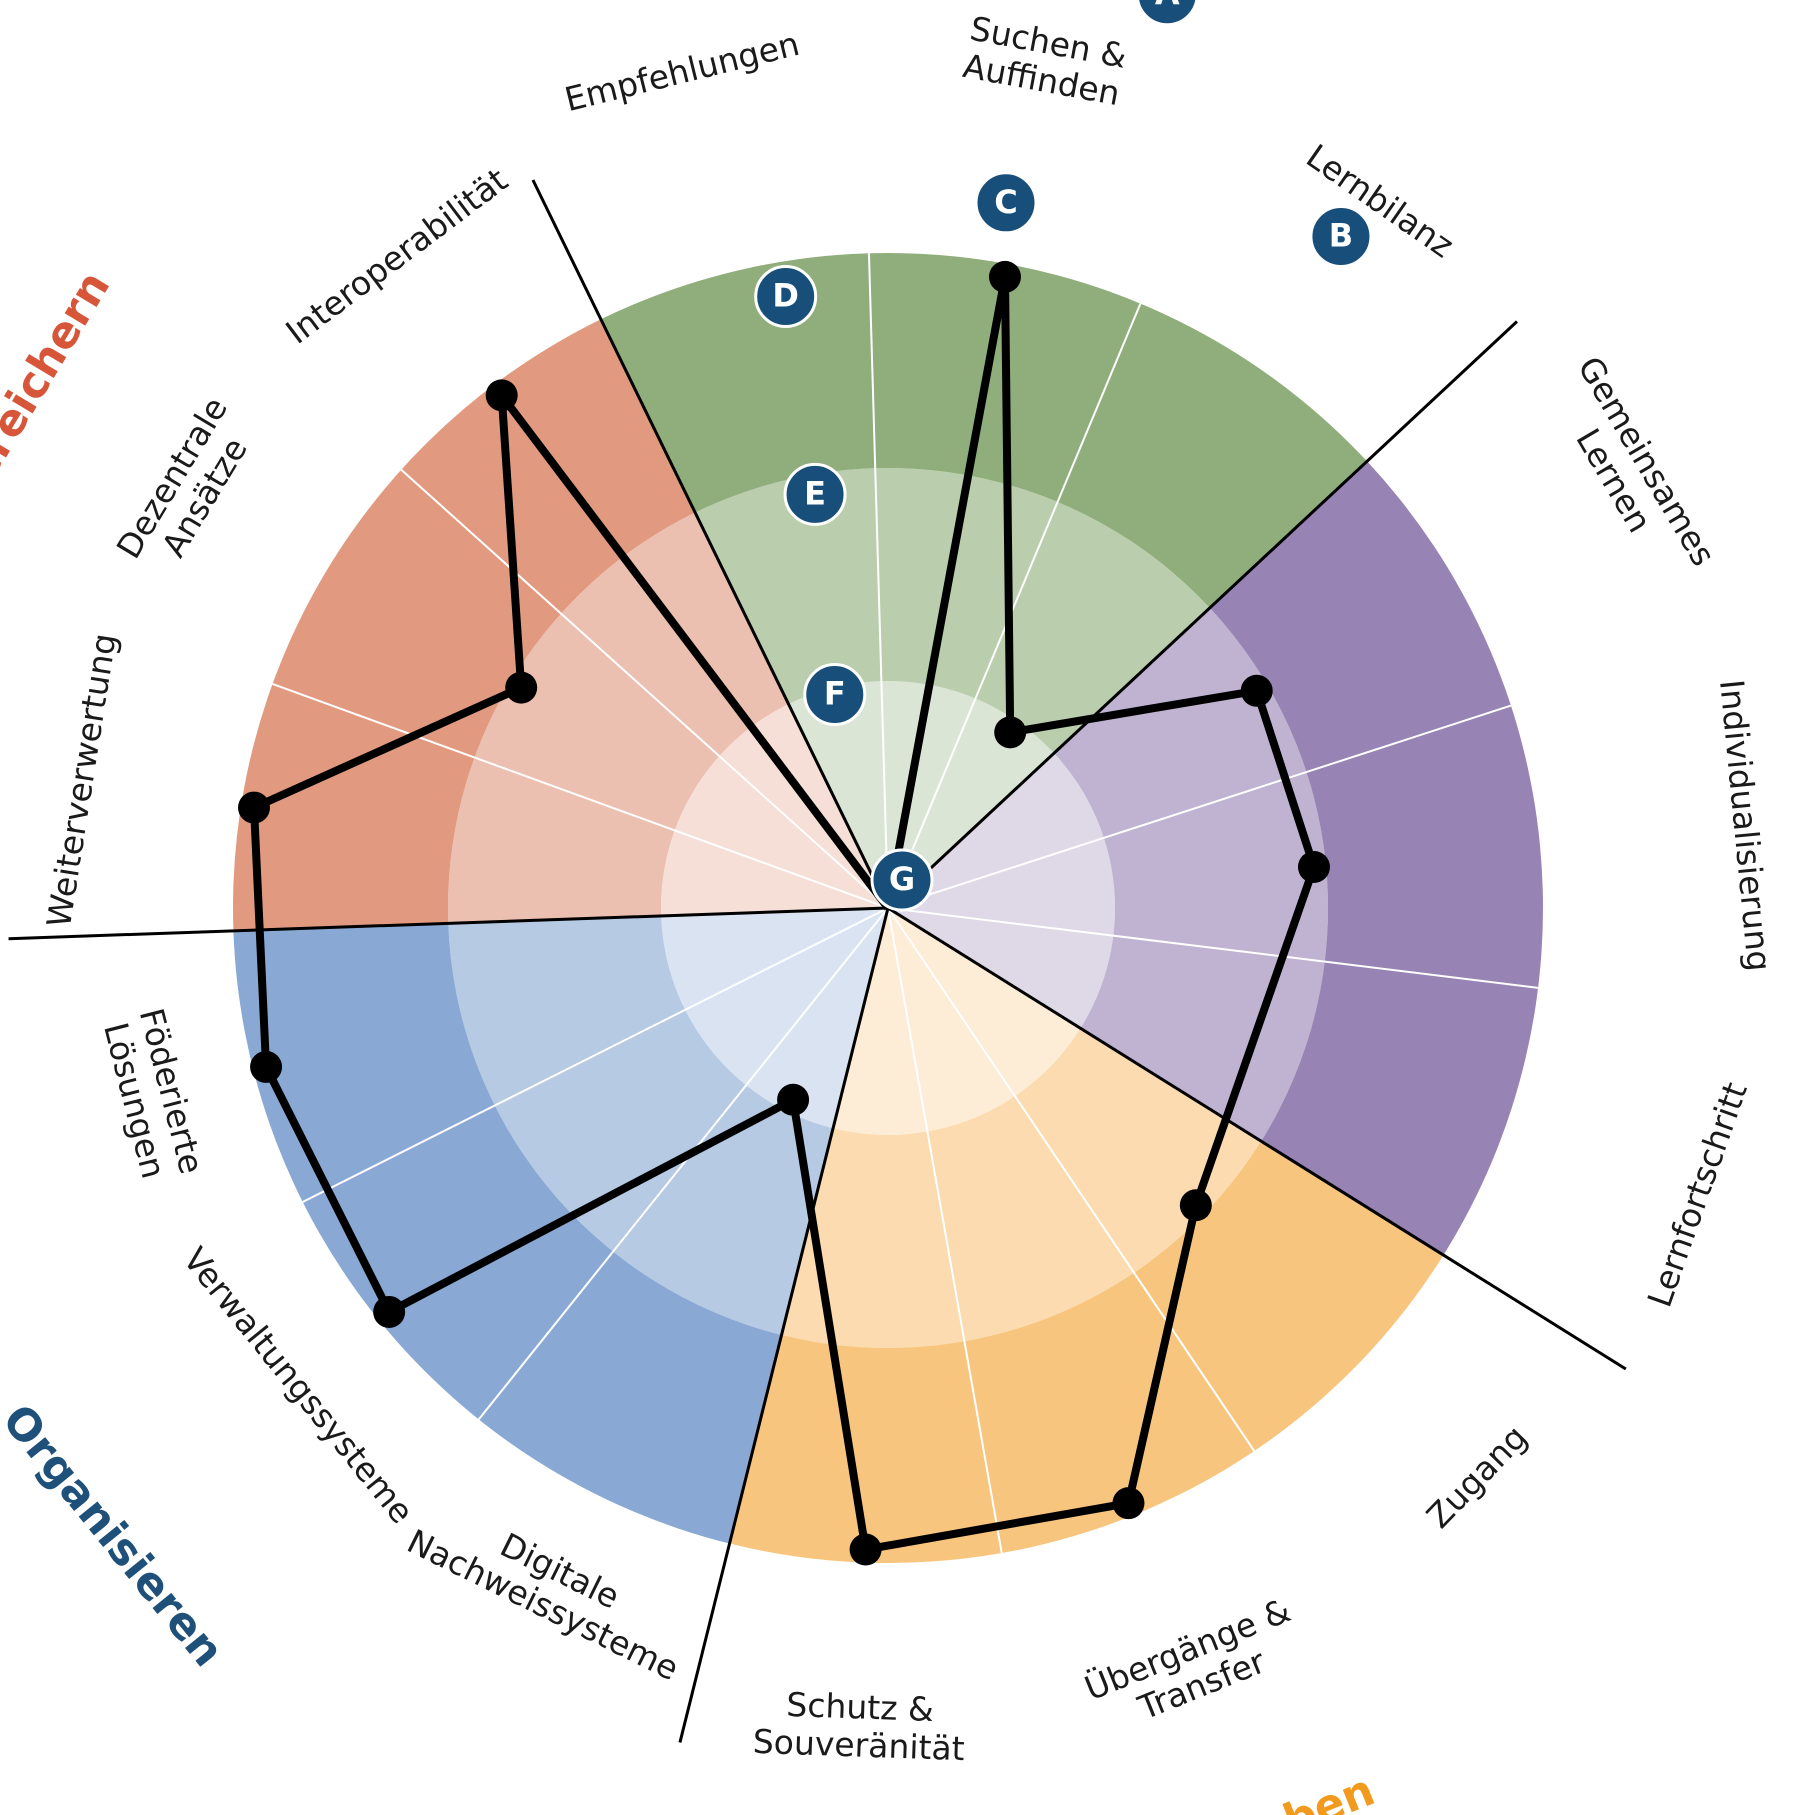 The image size is (1800, 1815). I want to click on badge-e-text: E, so click(815, 493).